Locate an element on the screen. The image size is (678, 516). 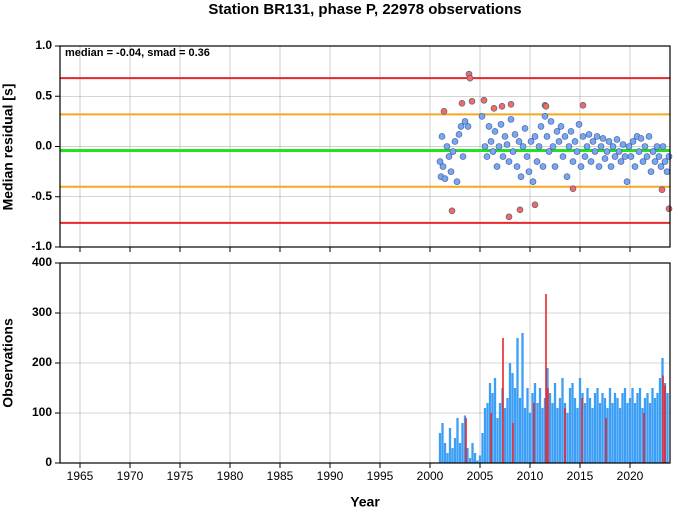
x-axis-label: Year is located at coordinates (365, 502).